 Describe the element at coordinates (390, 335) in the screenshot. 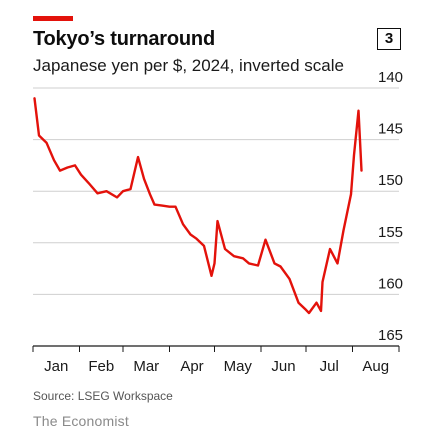

I see `y-tick-label-165: 165` at that location.